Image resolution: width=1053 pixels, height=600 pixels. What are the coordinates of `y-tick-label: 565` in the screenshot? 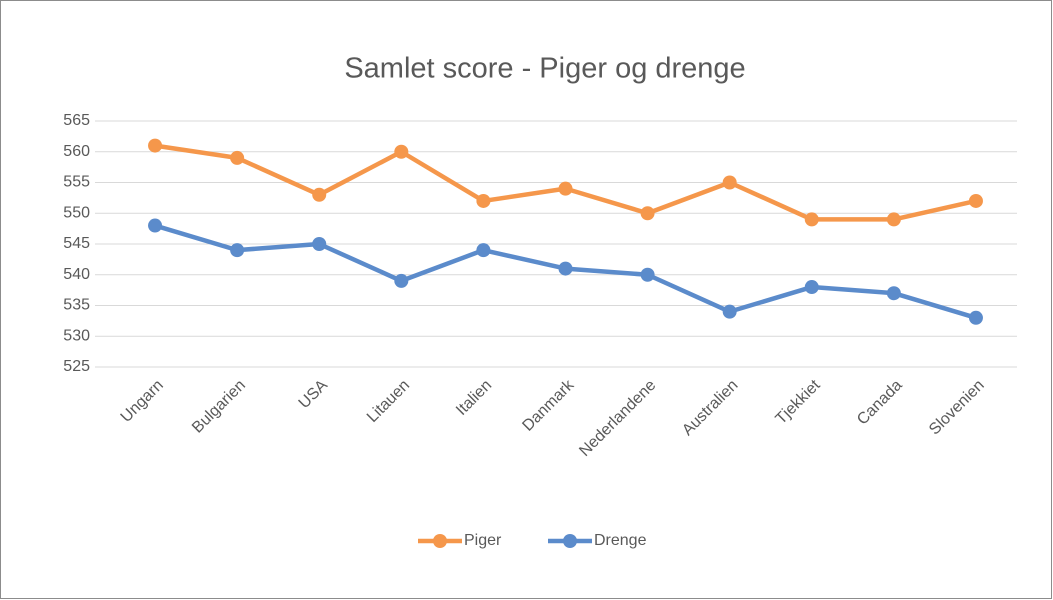 It's located at (76, 120).